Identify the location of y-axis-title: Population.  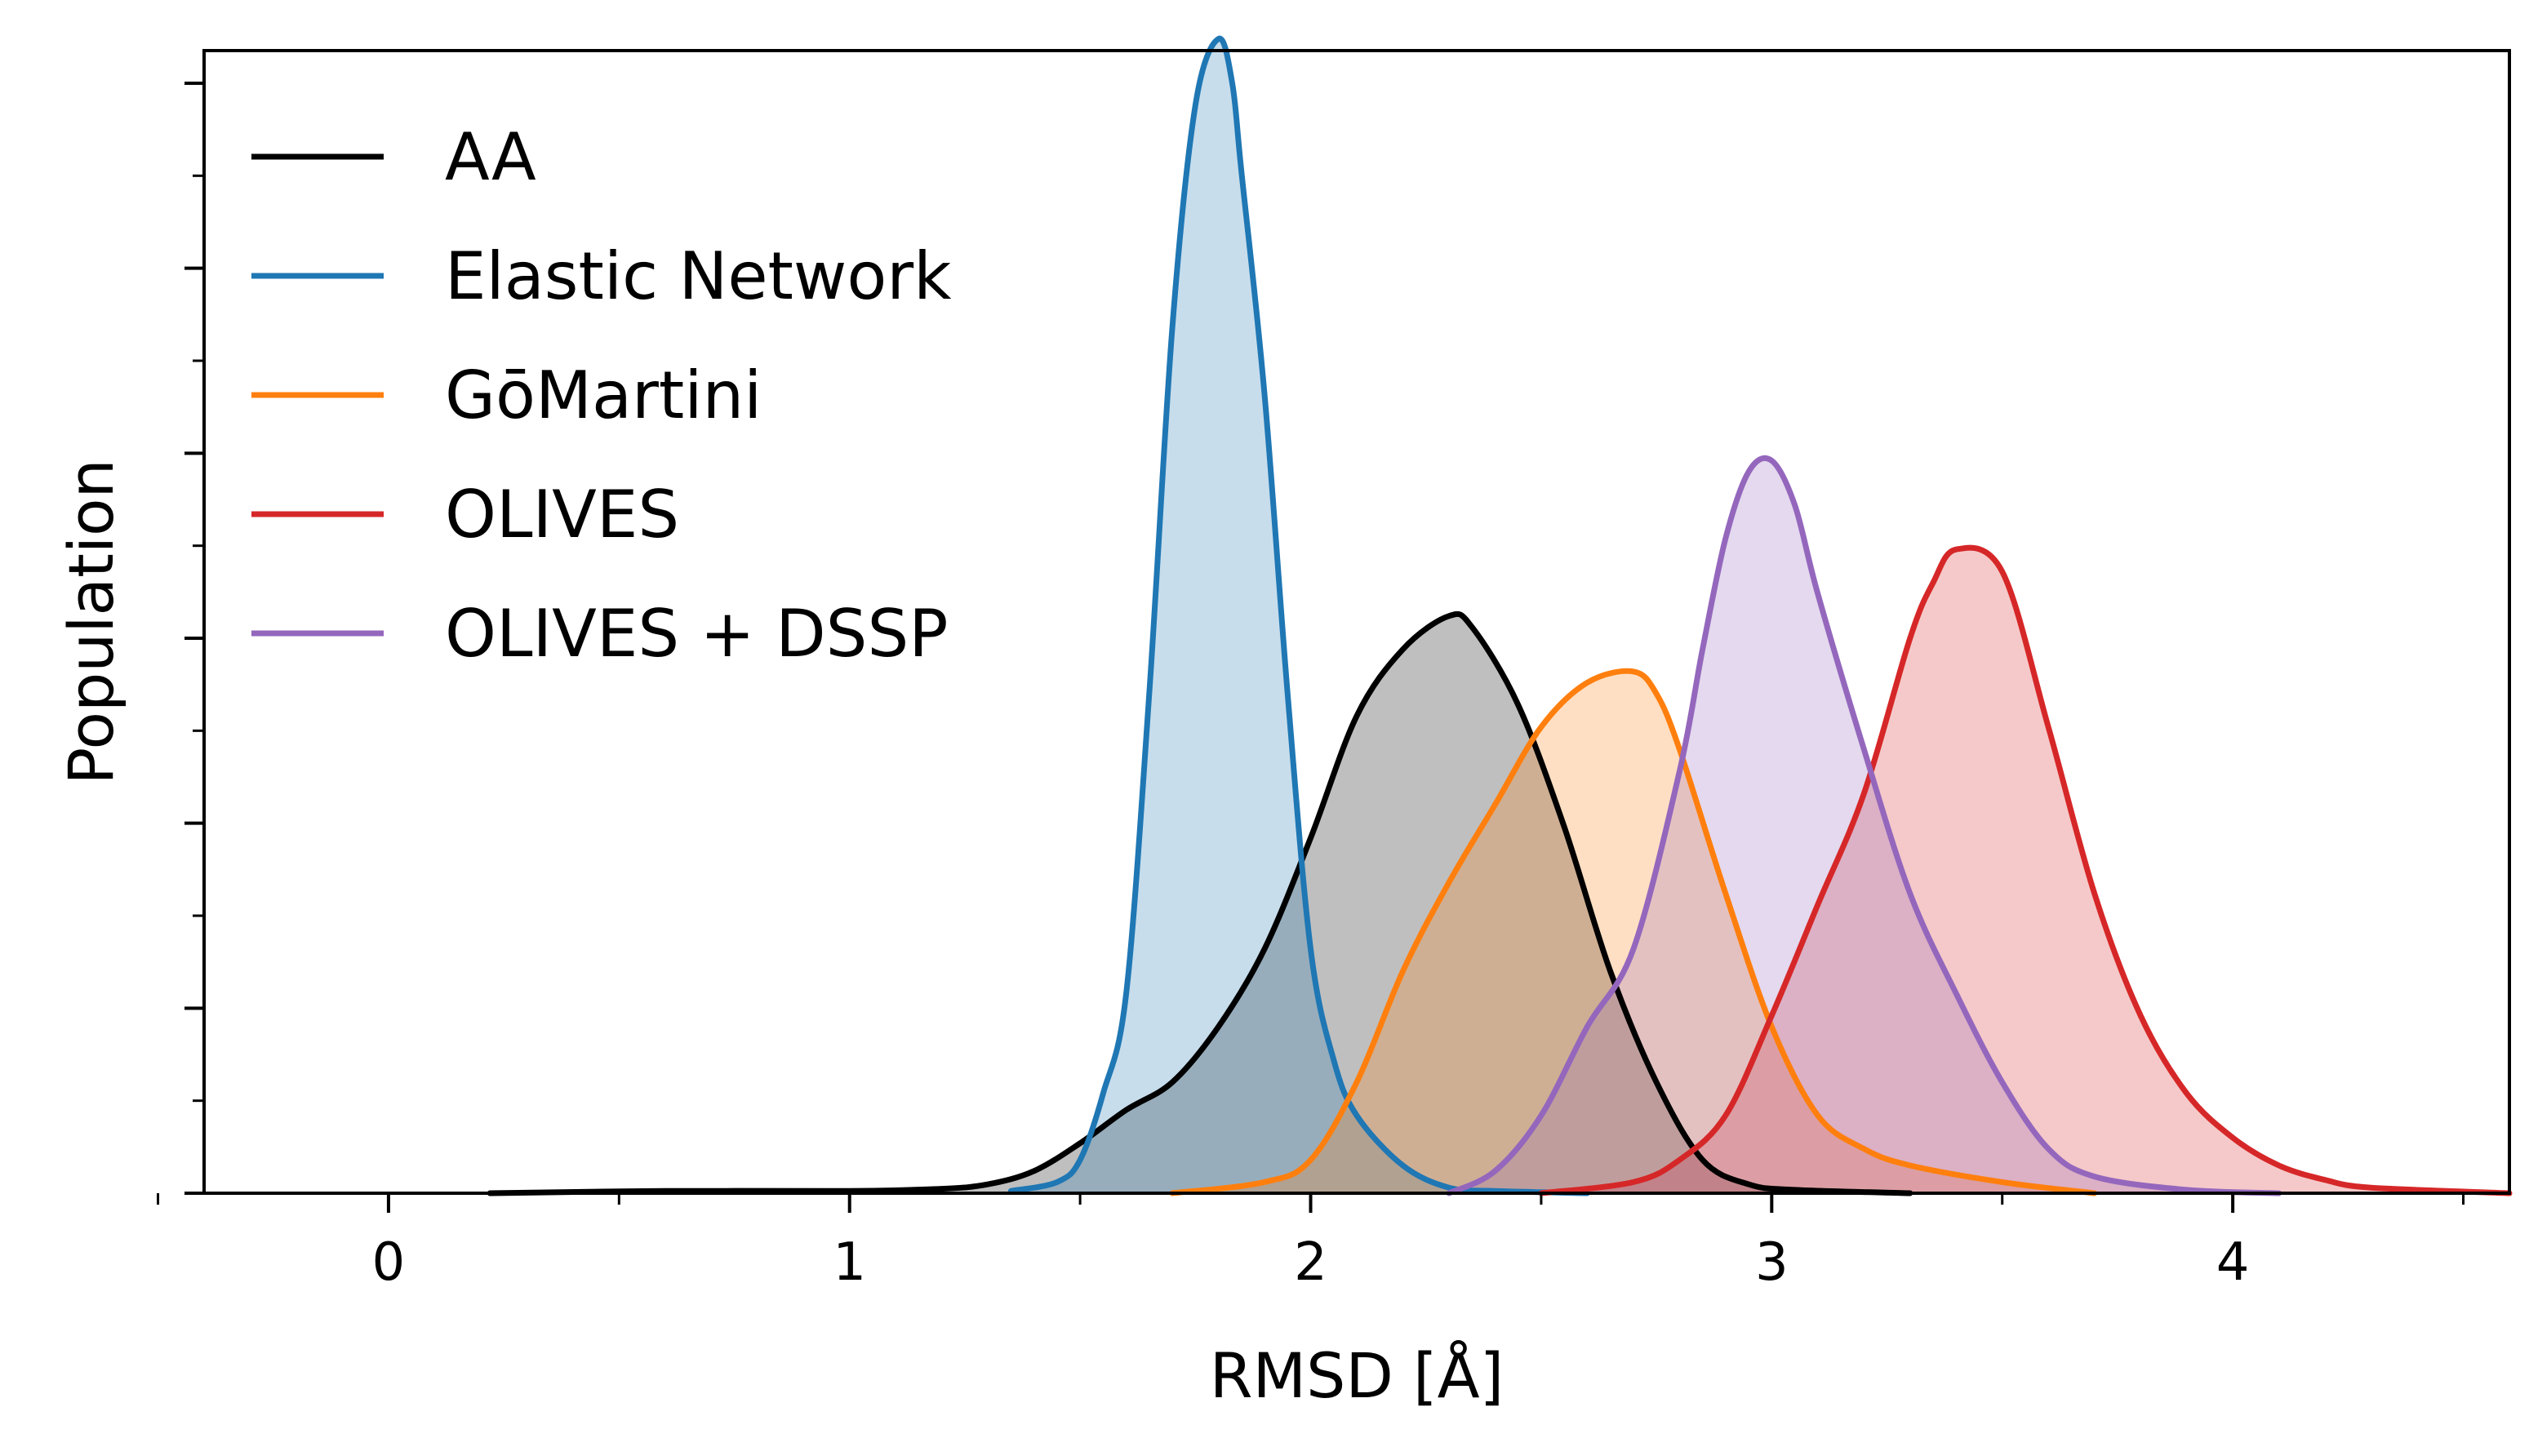
(91, 622).